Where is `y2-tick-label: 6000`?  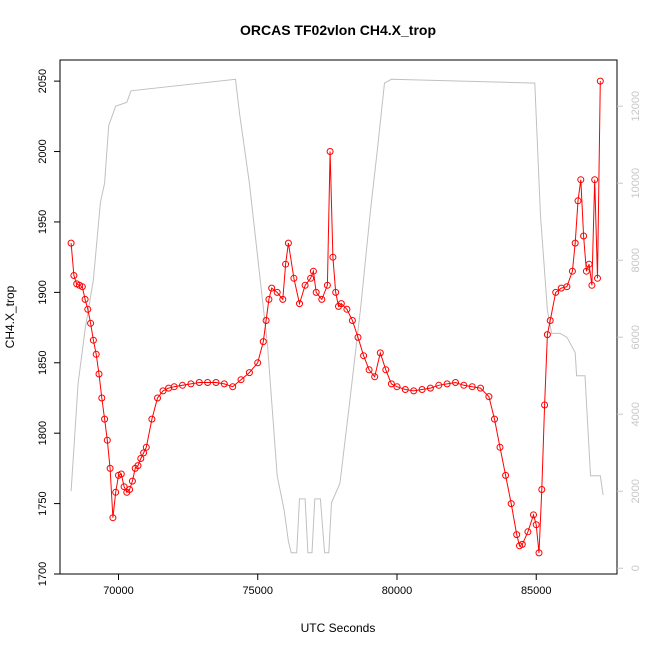
y2-tick-label: 6000 is located at coordinates (636, 337).